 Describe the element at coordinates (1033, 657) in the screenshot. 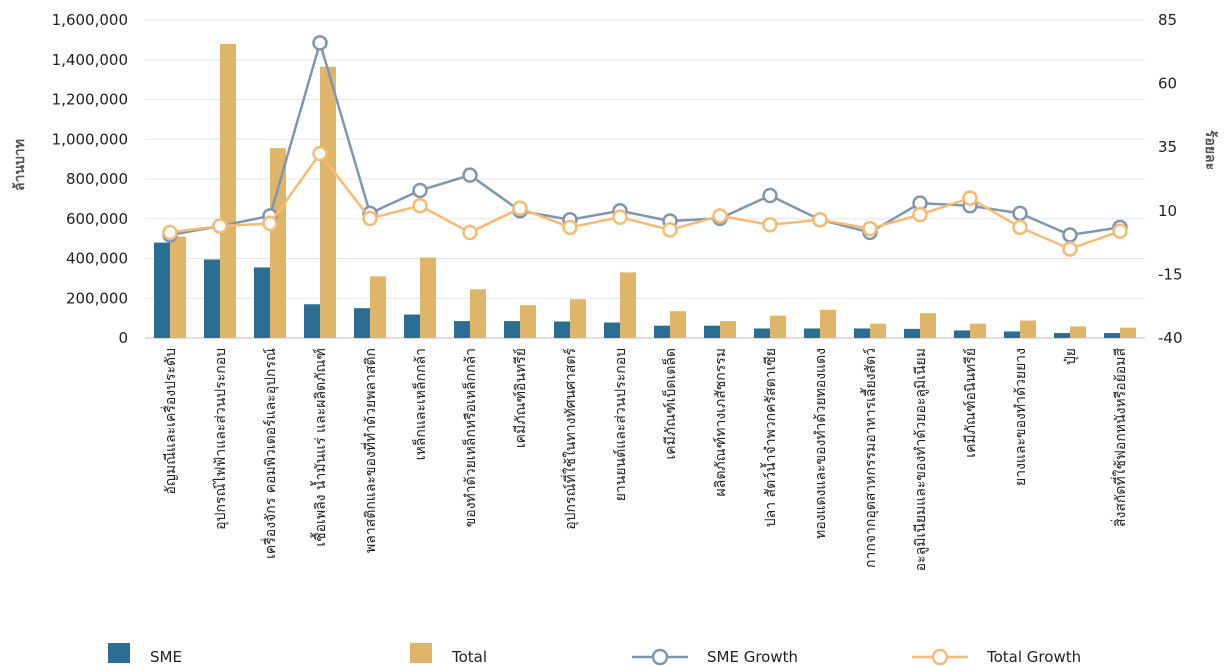

I see `legend-label: Total Growth` at that location.